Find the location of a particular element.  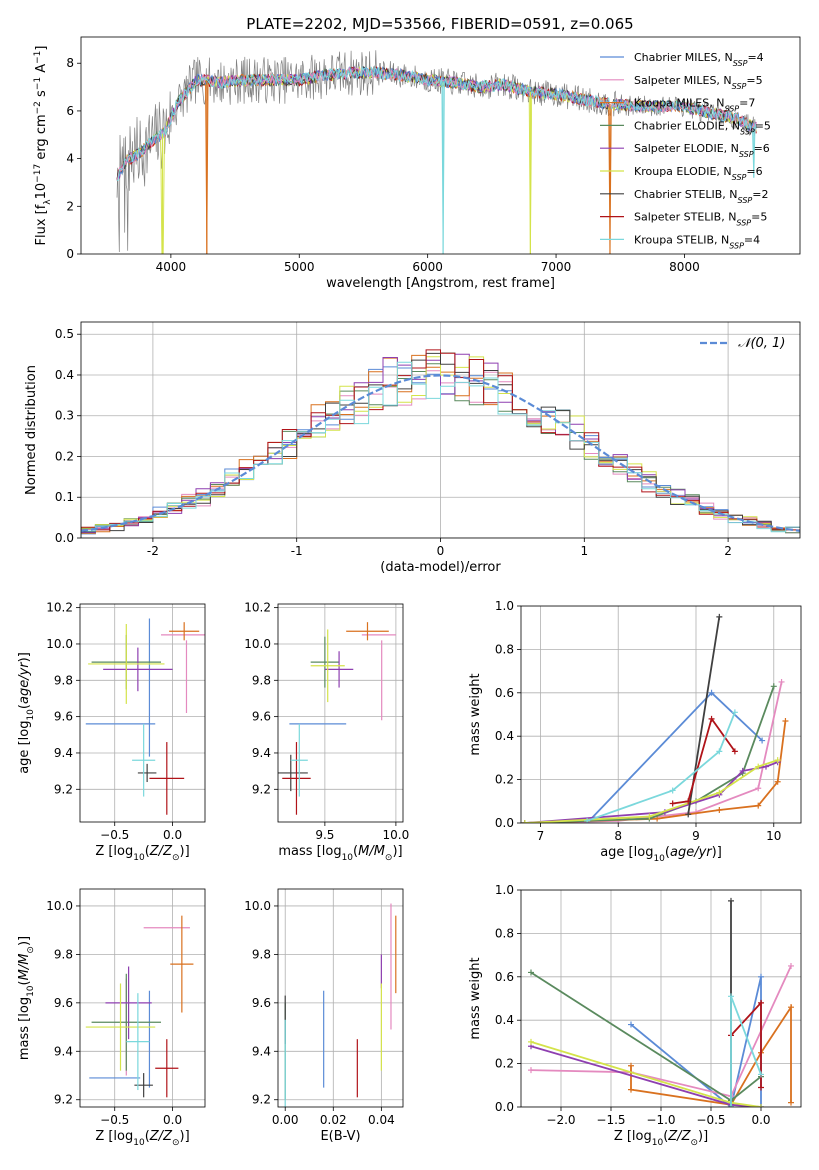

x-tick-label: 0.00 is located at coordinates (285, 1120).